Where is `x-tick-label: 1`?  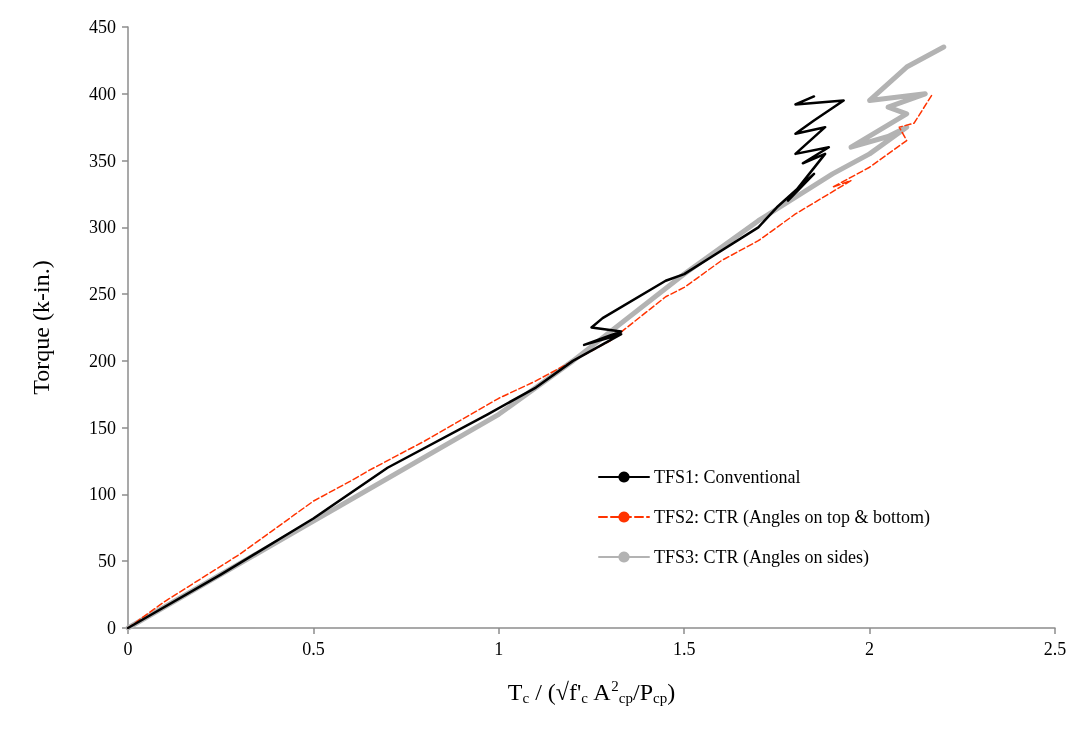
x-tick-label: 1 is located at coordinates (499, 649).